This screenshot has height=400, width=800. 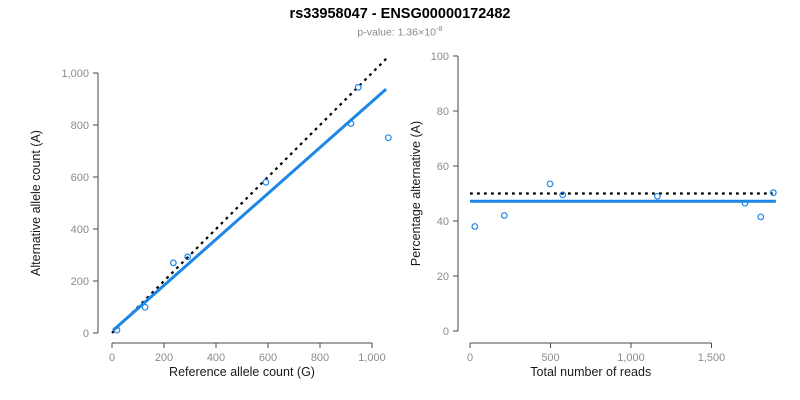 I want to click on x-tick-label: 800, so click(x=320, y=358).